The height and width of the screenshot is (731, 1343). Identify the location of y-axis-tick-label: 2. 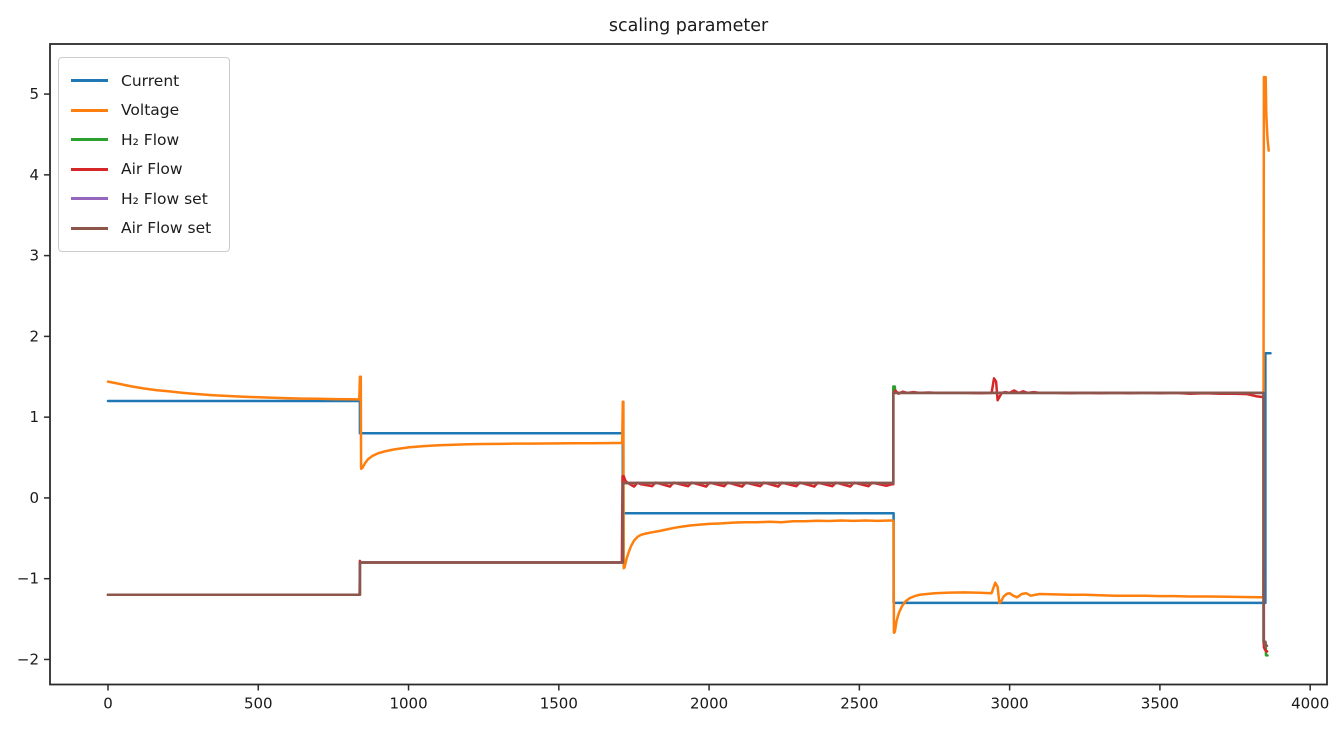
(34, 336).